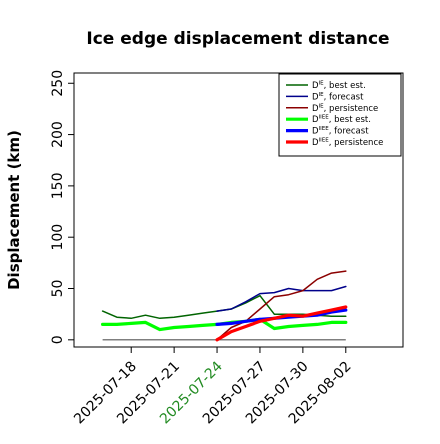  What do you see at coordinates (340, 131) in the screenshot?
I see `legend-entry: DIIEE, forecast` at bounding box center [340, 131].